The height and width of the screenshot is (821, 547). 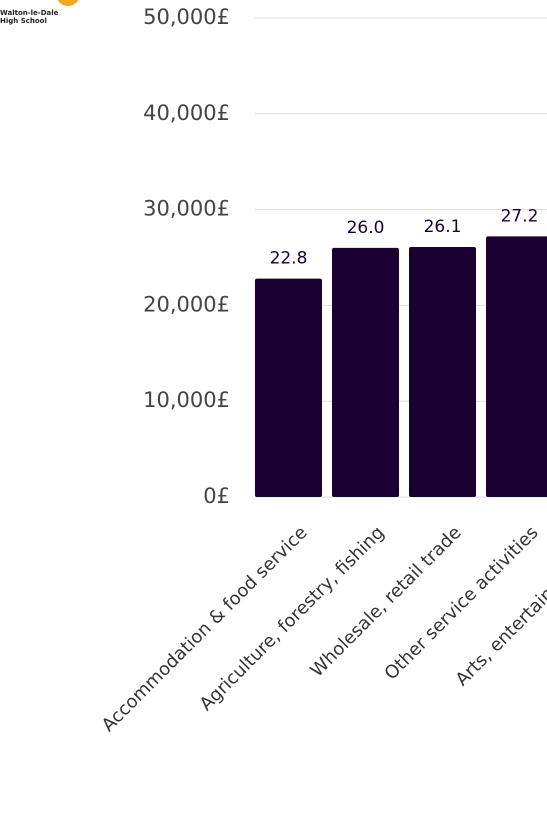 What do you see at coordinates (186, 113) in the screenshot?
I see `y-tick-label: 40,000£` at bounding box center [186, 113].